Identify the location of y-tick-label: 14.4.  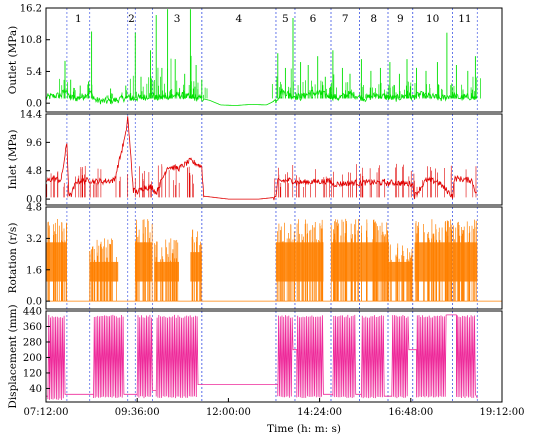
(31, 115).